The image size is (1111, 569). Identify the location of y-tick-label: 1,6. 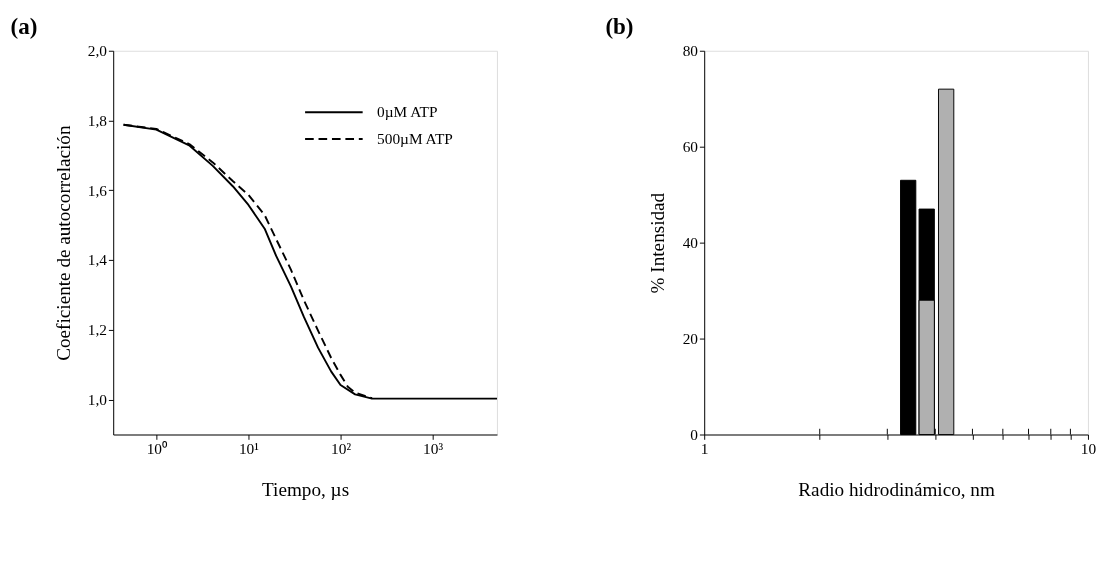
(97, 190).